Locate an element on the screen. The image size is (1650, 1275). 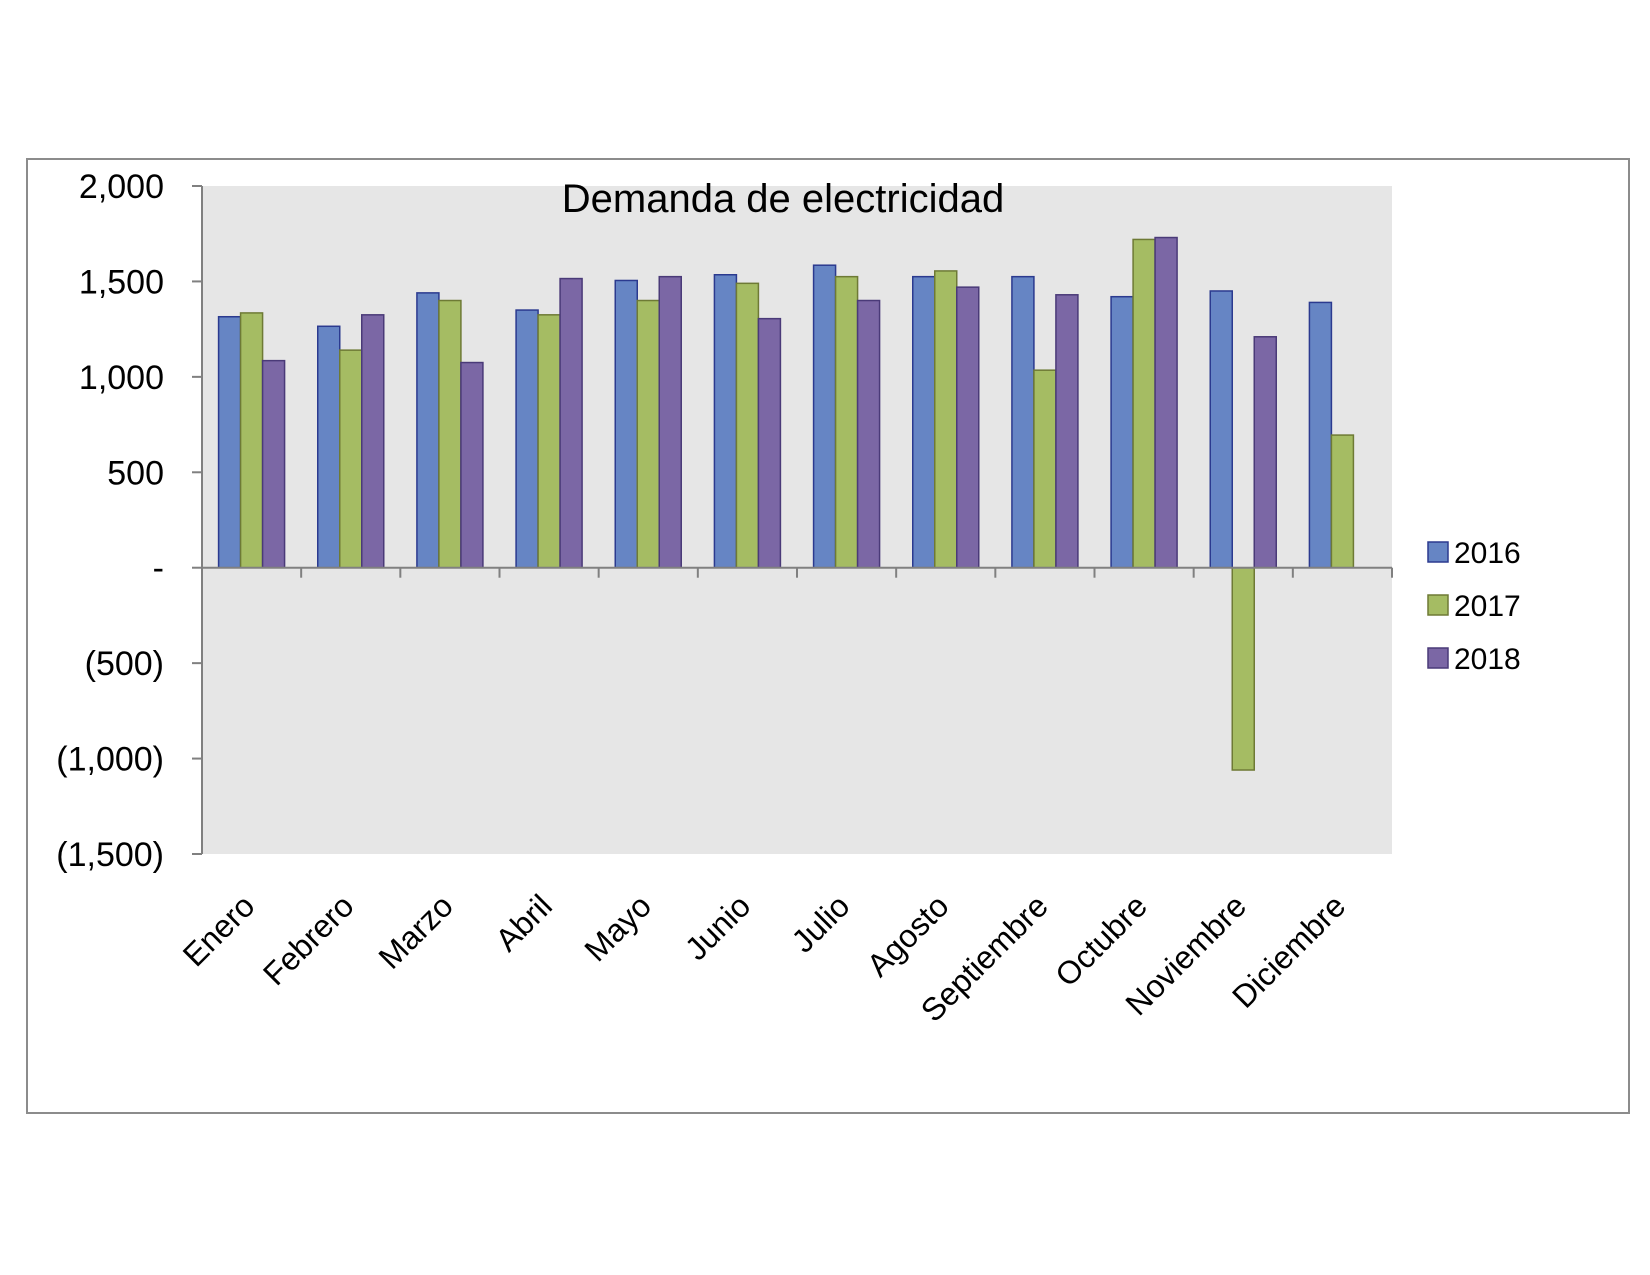
bar-2018-enero is located at coordinates (273, 464).